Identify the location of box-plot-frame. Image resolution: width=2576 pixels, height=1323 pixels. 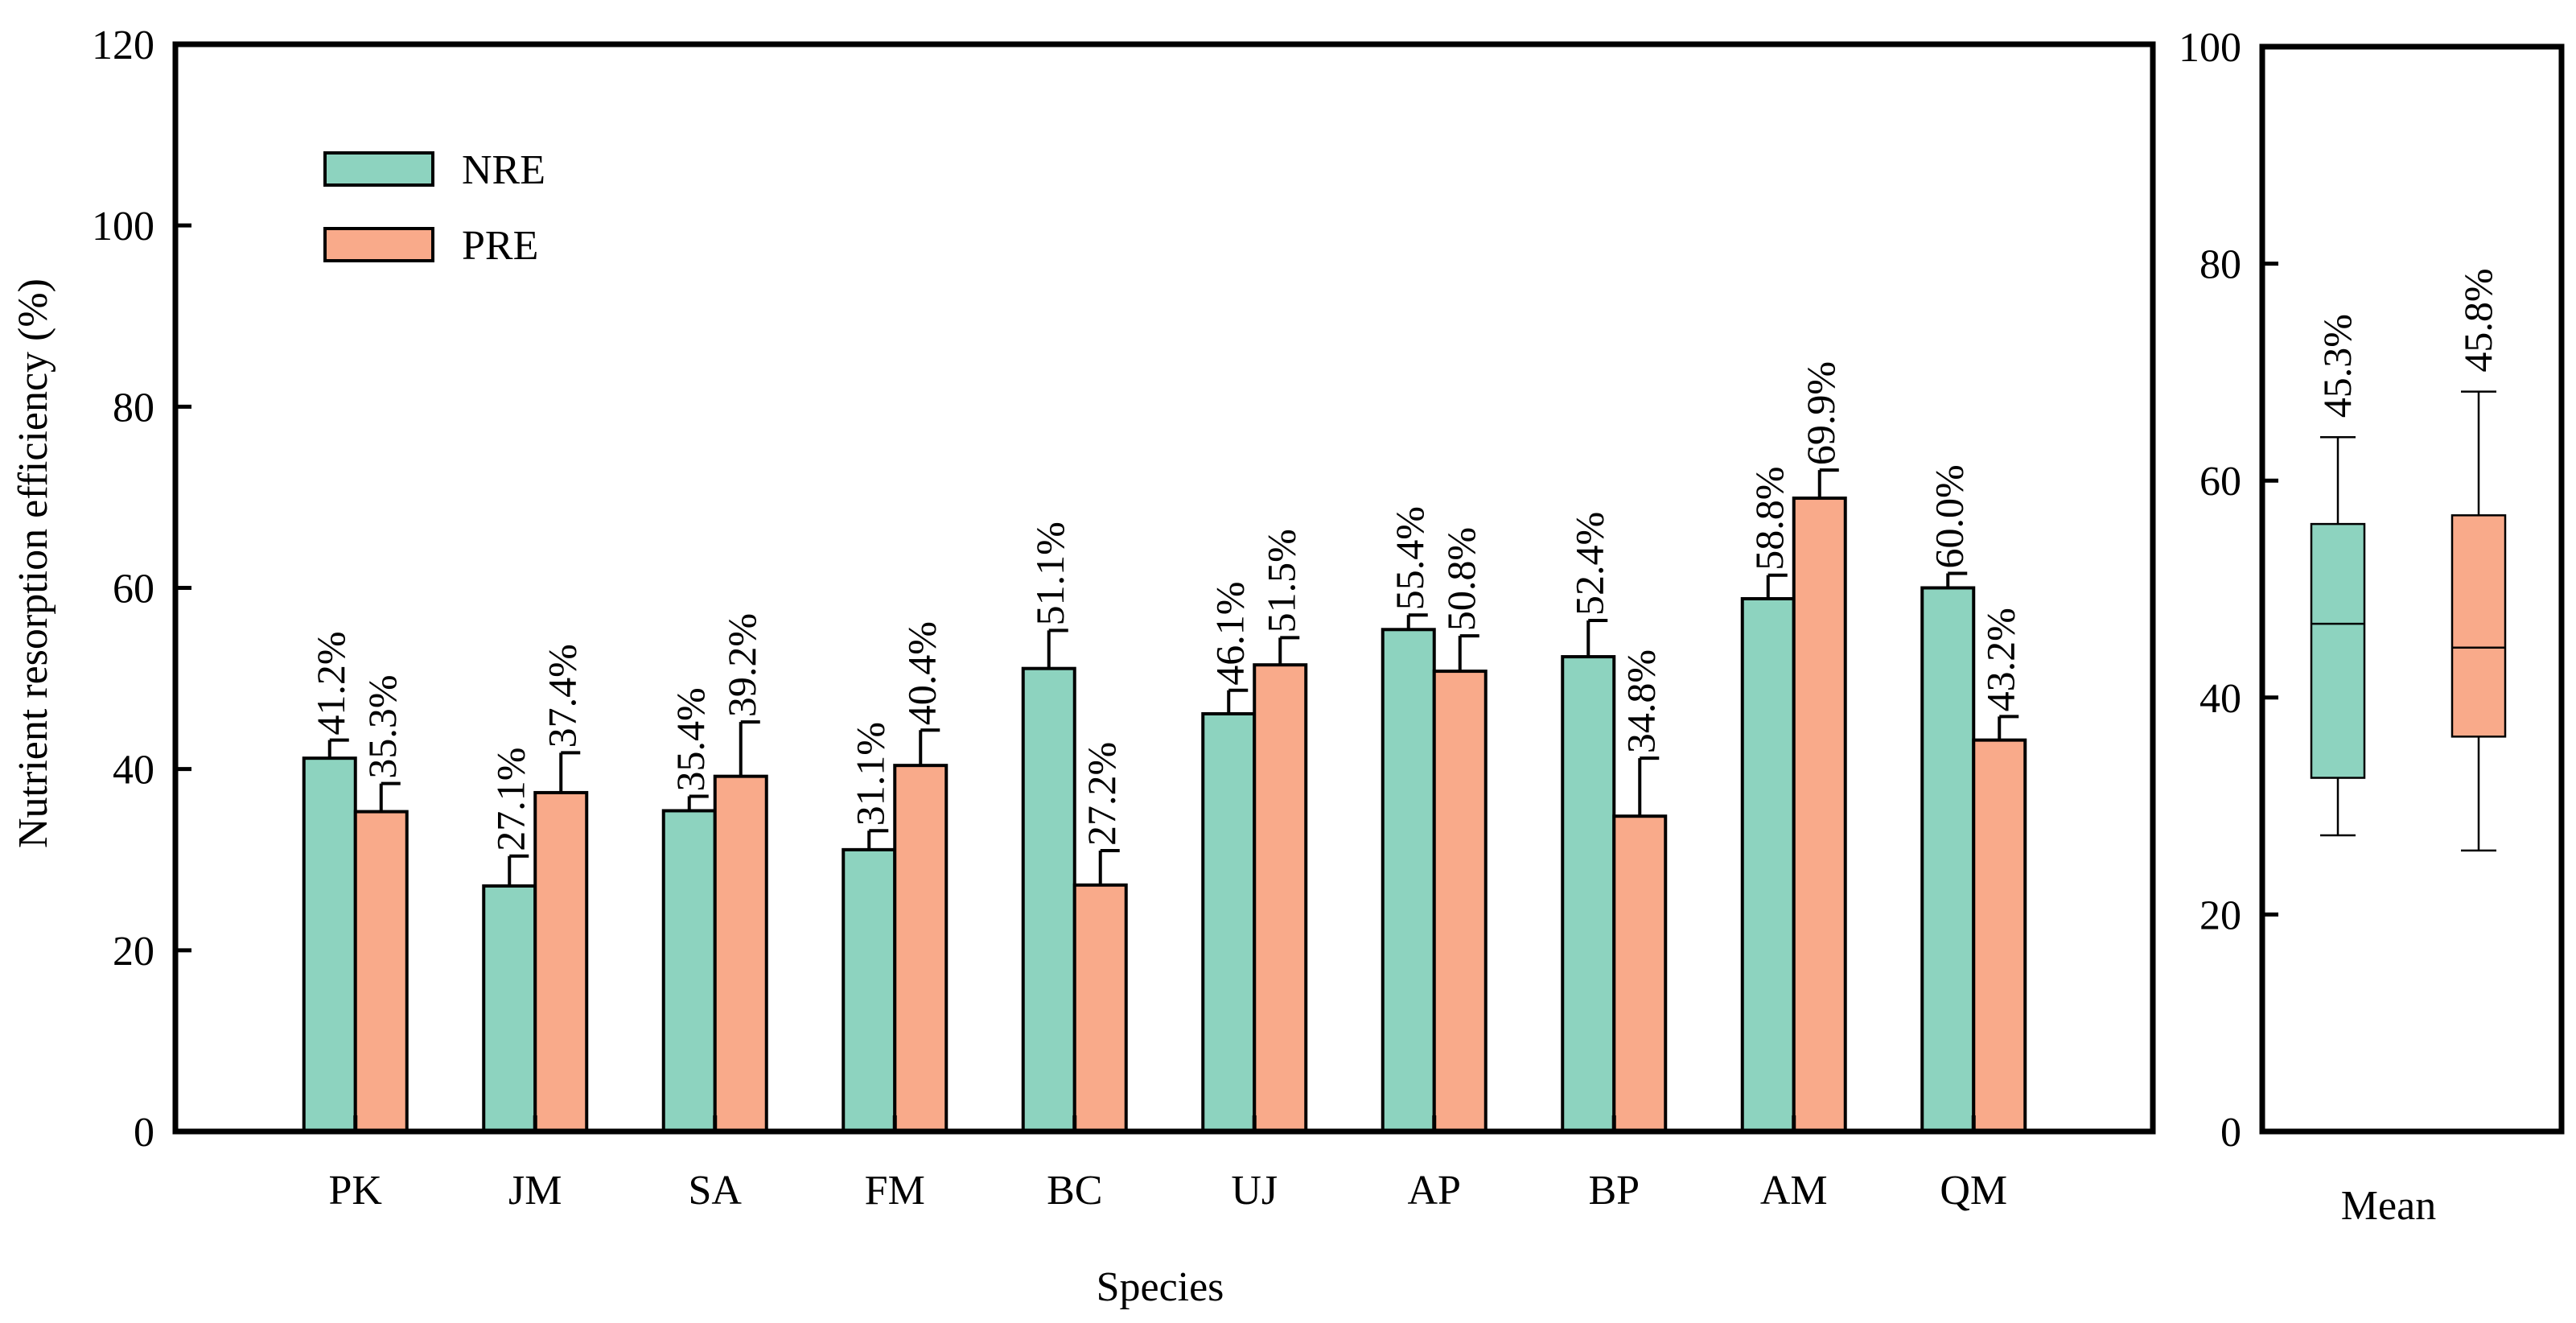
(2412, 589).